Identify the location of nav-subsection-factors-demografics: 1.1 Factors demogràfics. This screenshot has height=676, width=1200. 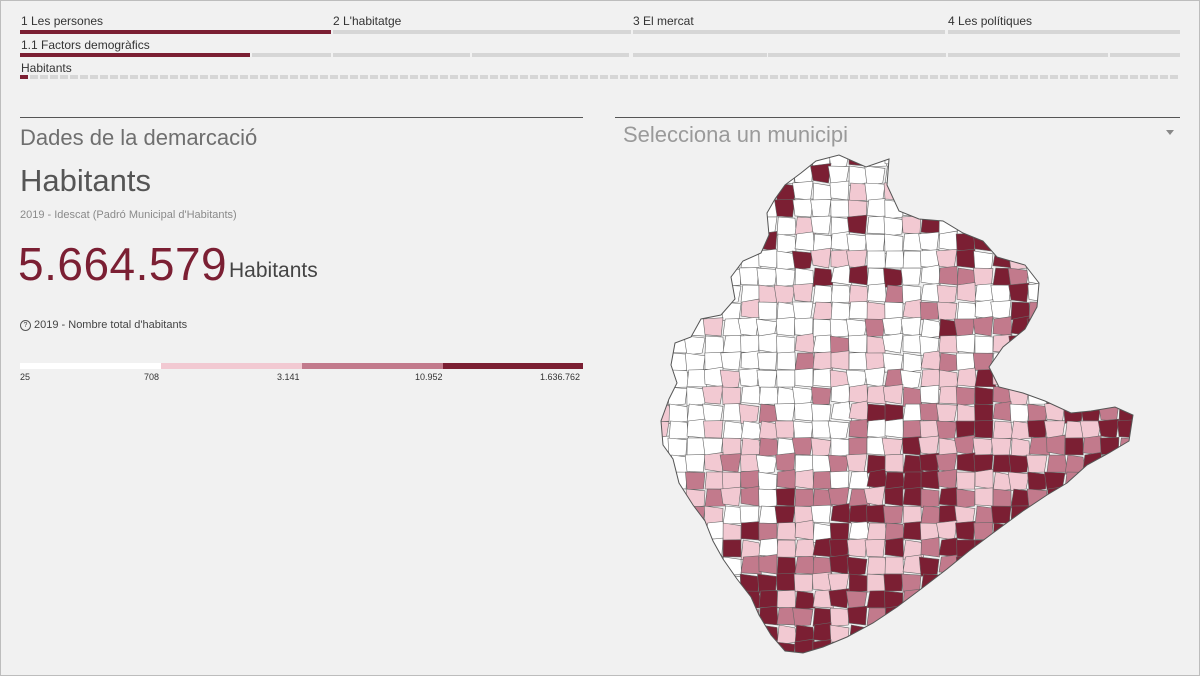
(85, 45).